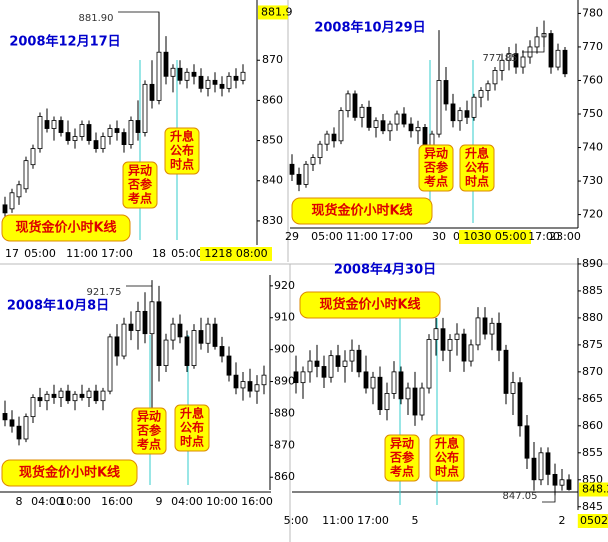  I want to click on note-text: 公布, so click(192, 427).